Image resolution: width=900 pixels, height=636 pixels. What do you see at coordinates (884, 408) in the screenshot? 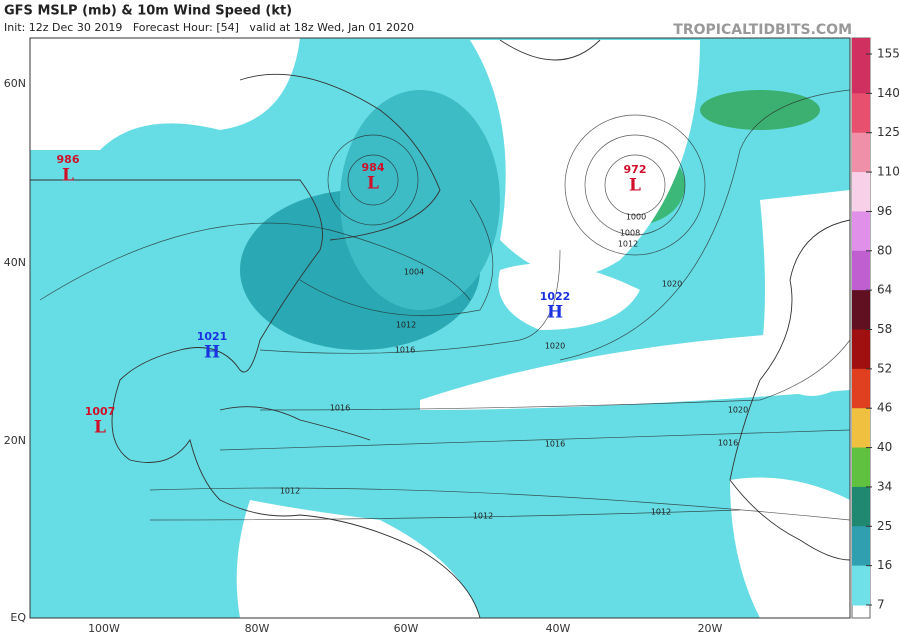
I see `colorbar-label: 46` at bounding box center [884, 408].